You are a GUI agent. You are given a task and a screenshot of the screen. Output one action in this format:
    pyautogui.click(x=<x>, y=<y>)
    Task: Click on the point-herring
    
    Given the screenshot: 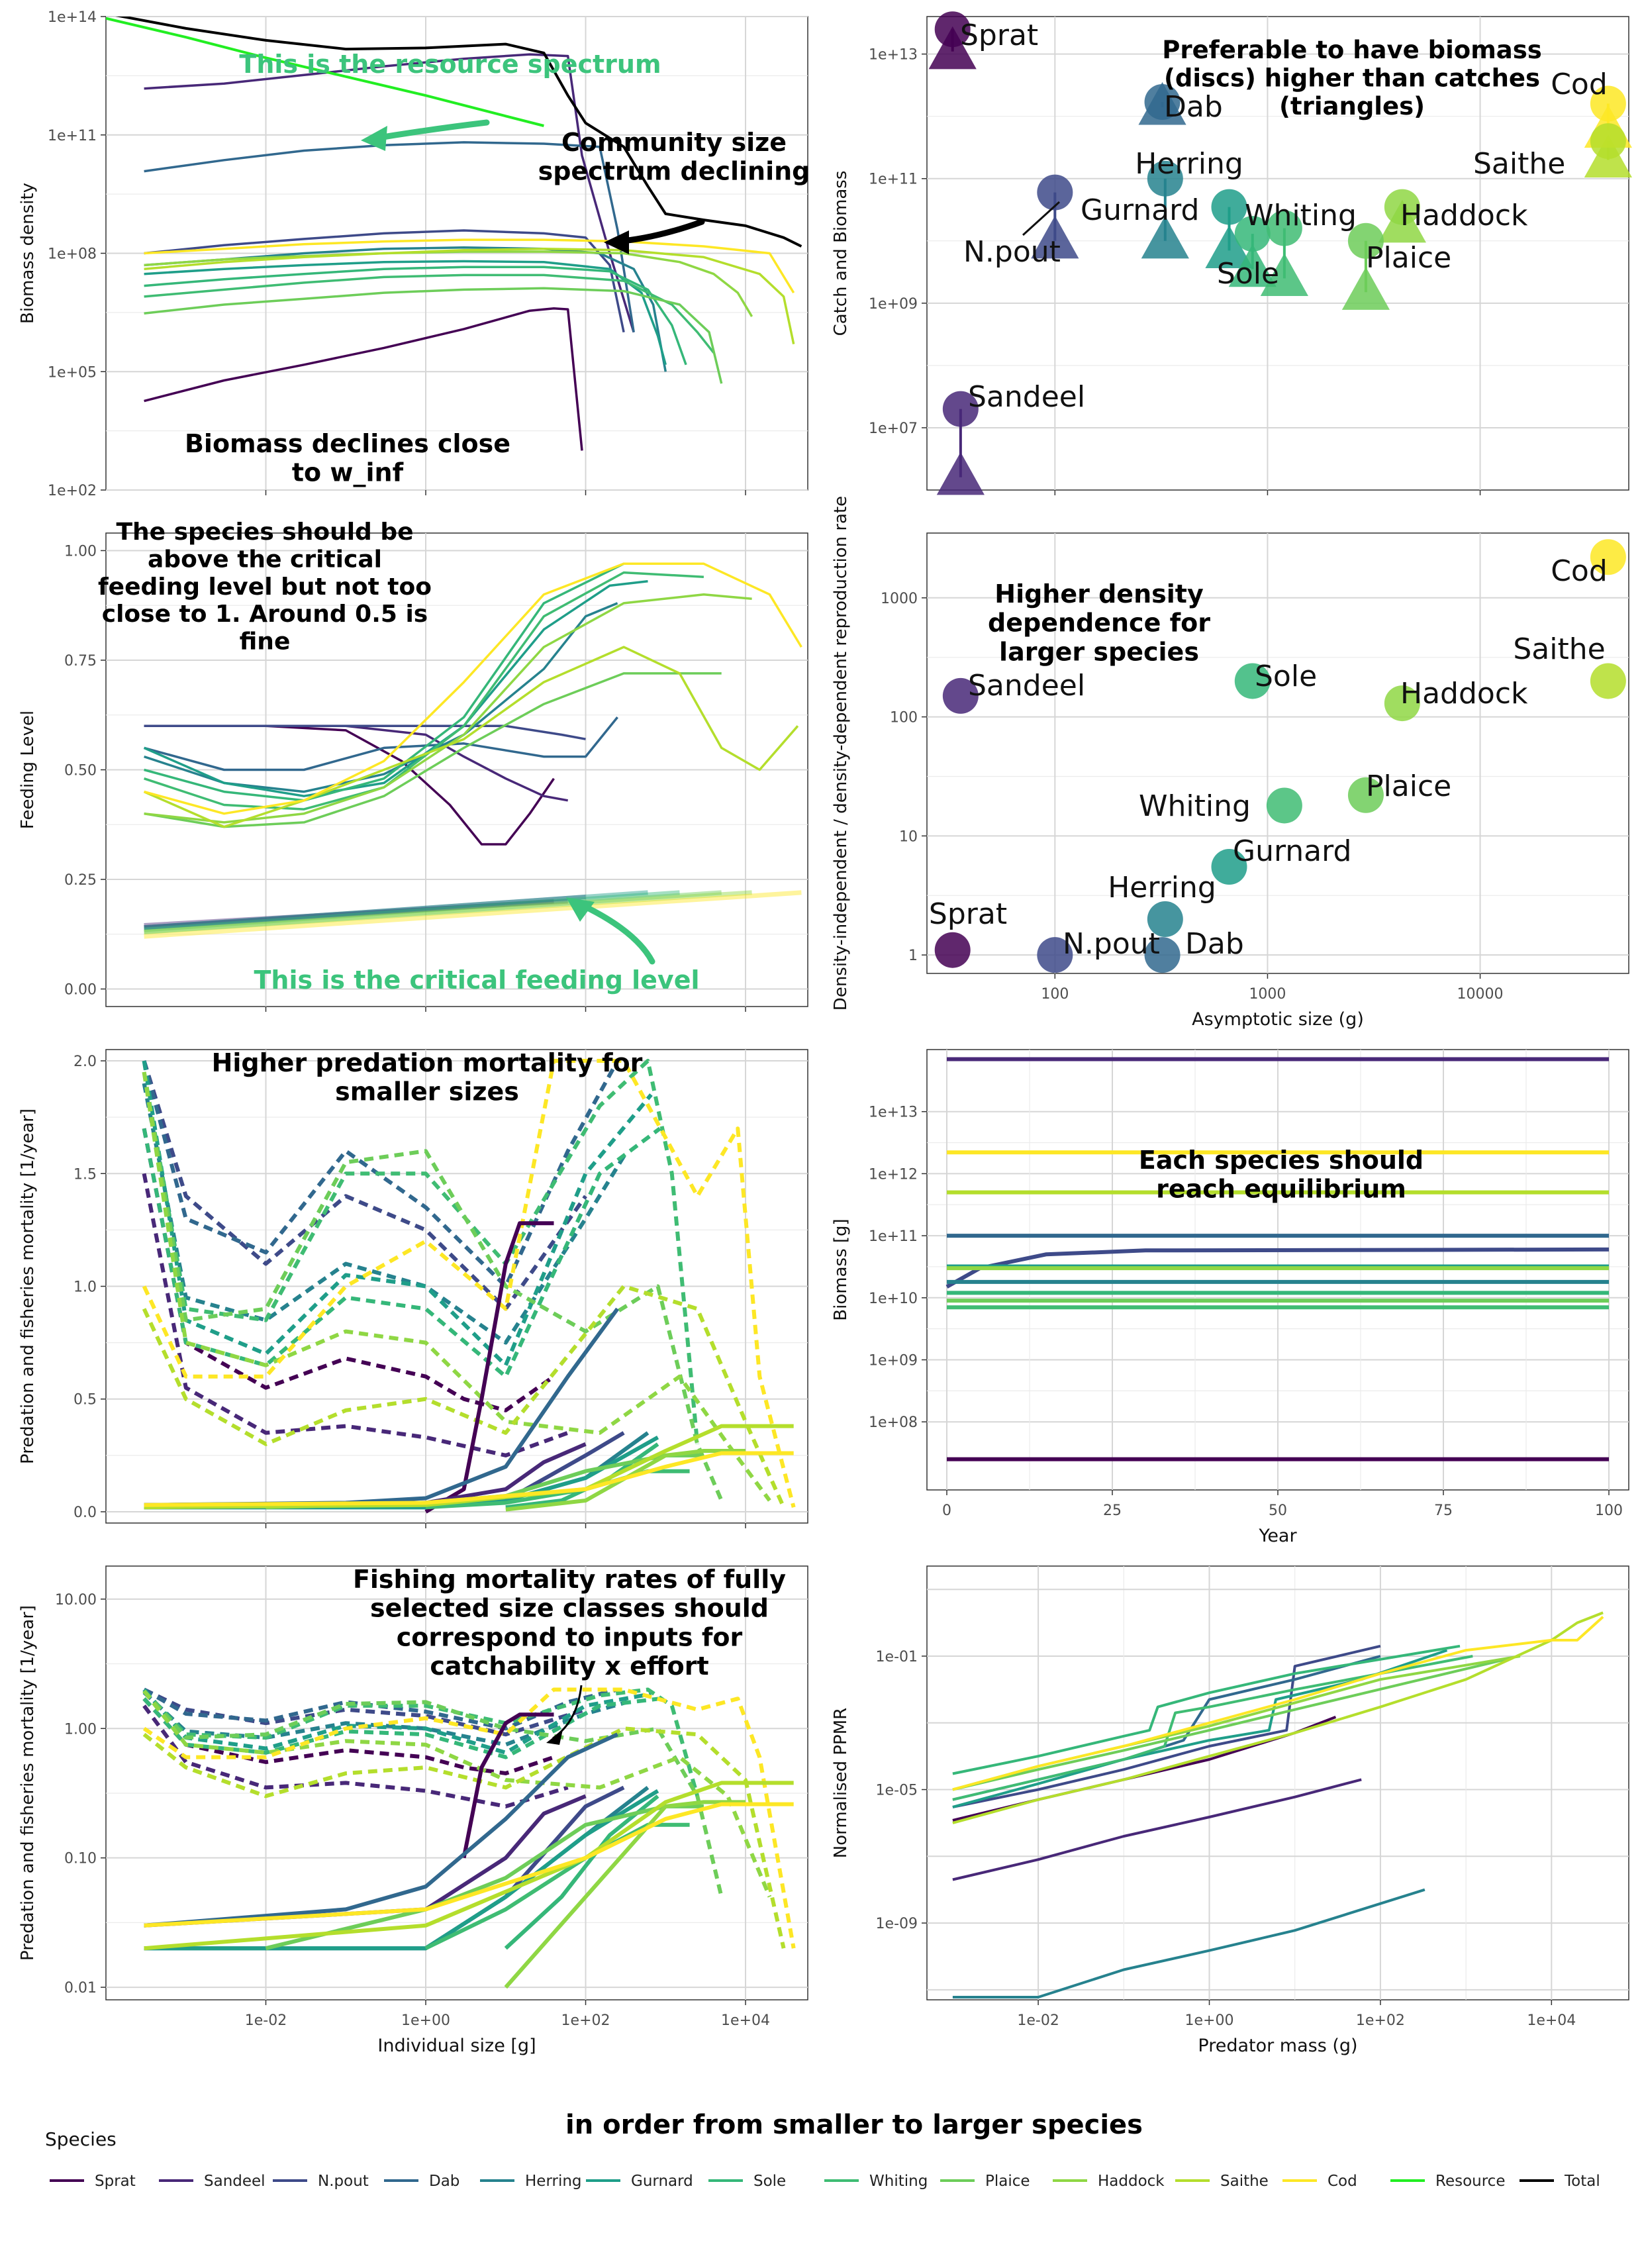 What is the action you would take?
    pyautogui.click(x=1165, y=920)
    